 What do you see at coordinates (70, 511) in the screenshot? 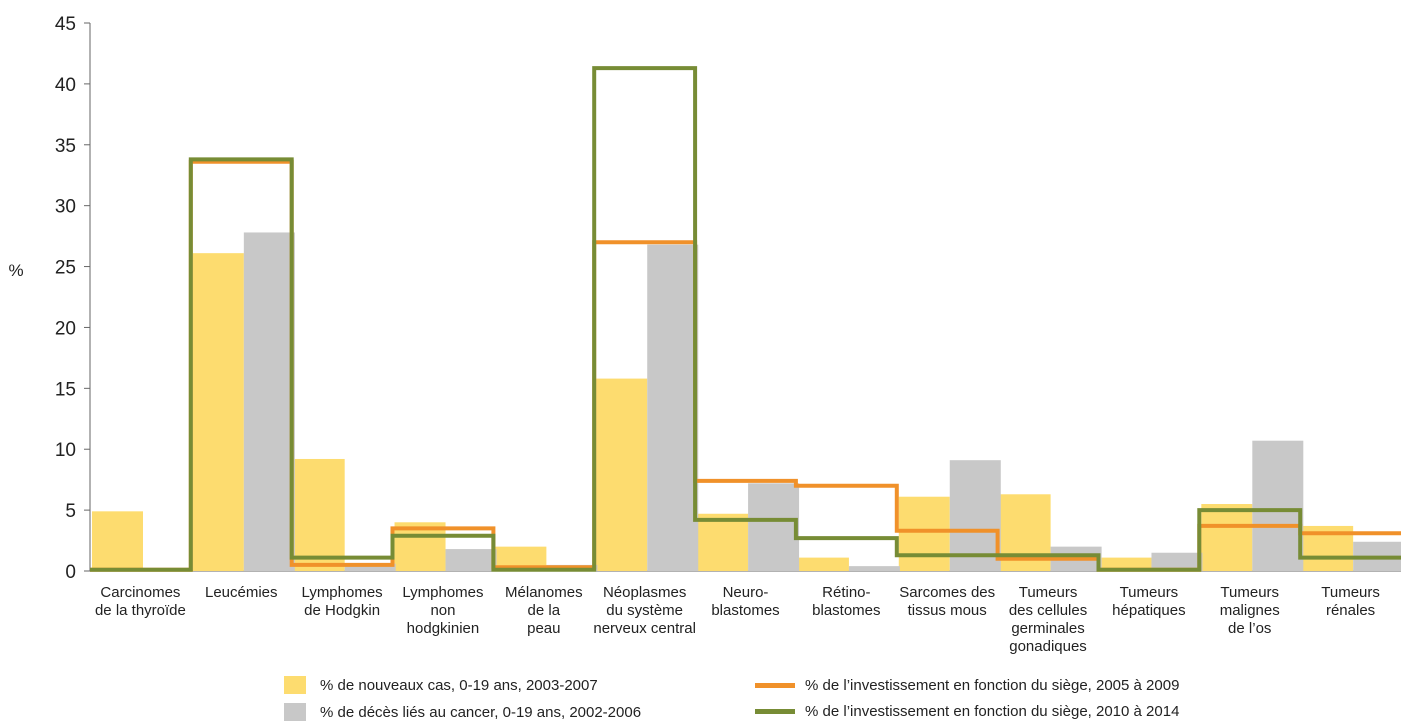
I see `y-tick-label: 5` at bounding box center [70, 511].